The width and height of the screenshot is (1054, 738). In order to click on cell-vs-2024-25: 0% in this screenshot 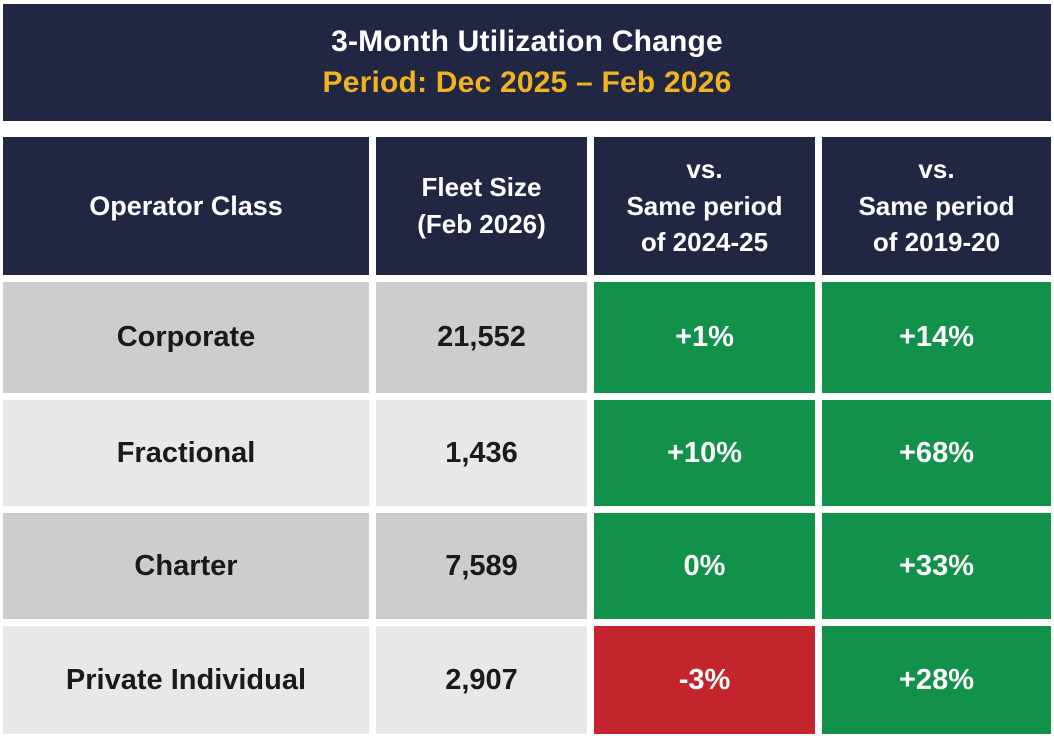, I will do `click(704, 566)`.